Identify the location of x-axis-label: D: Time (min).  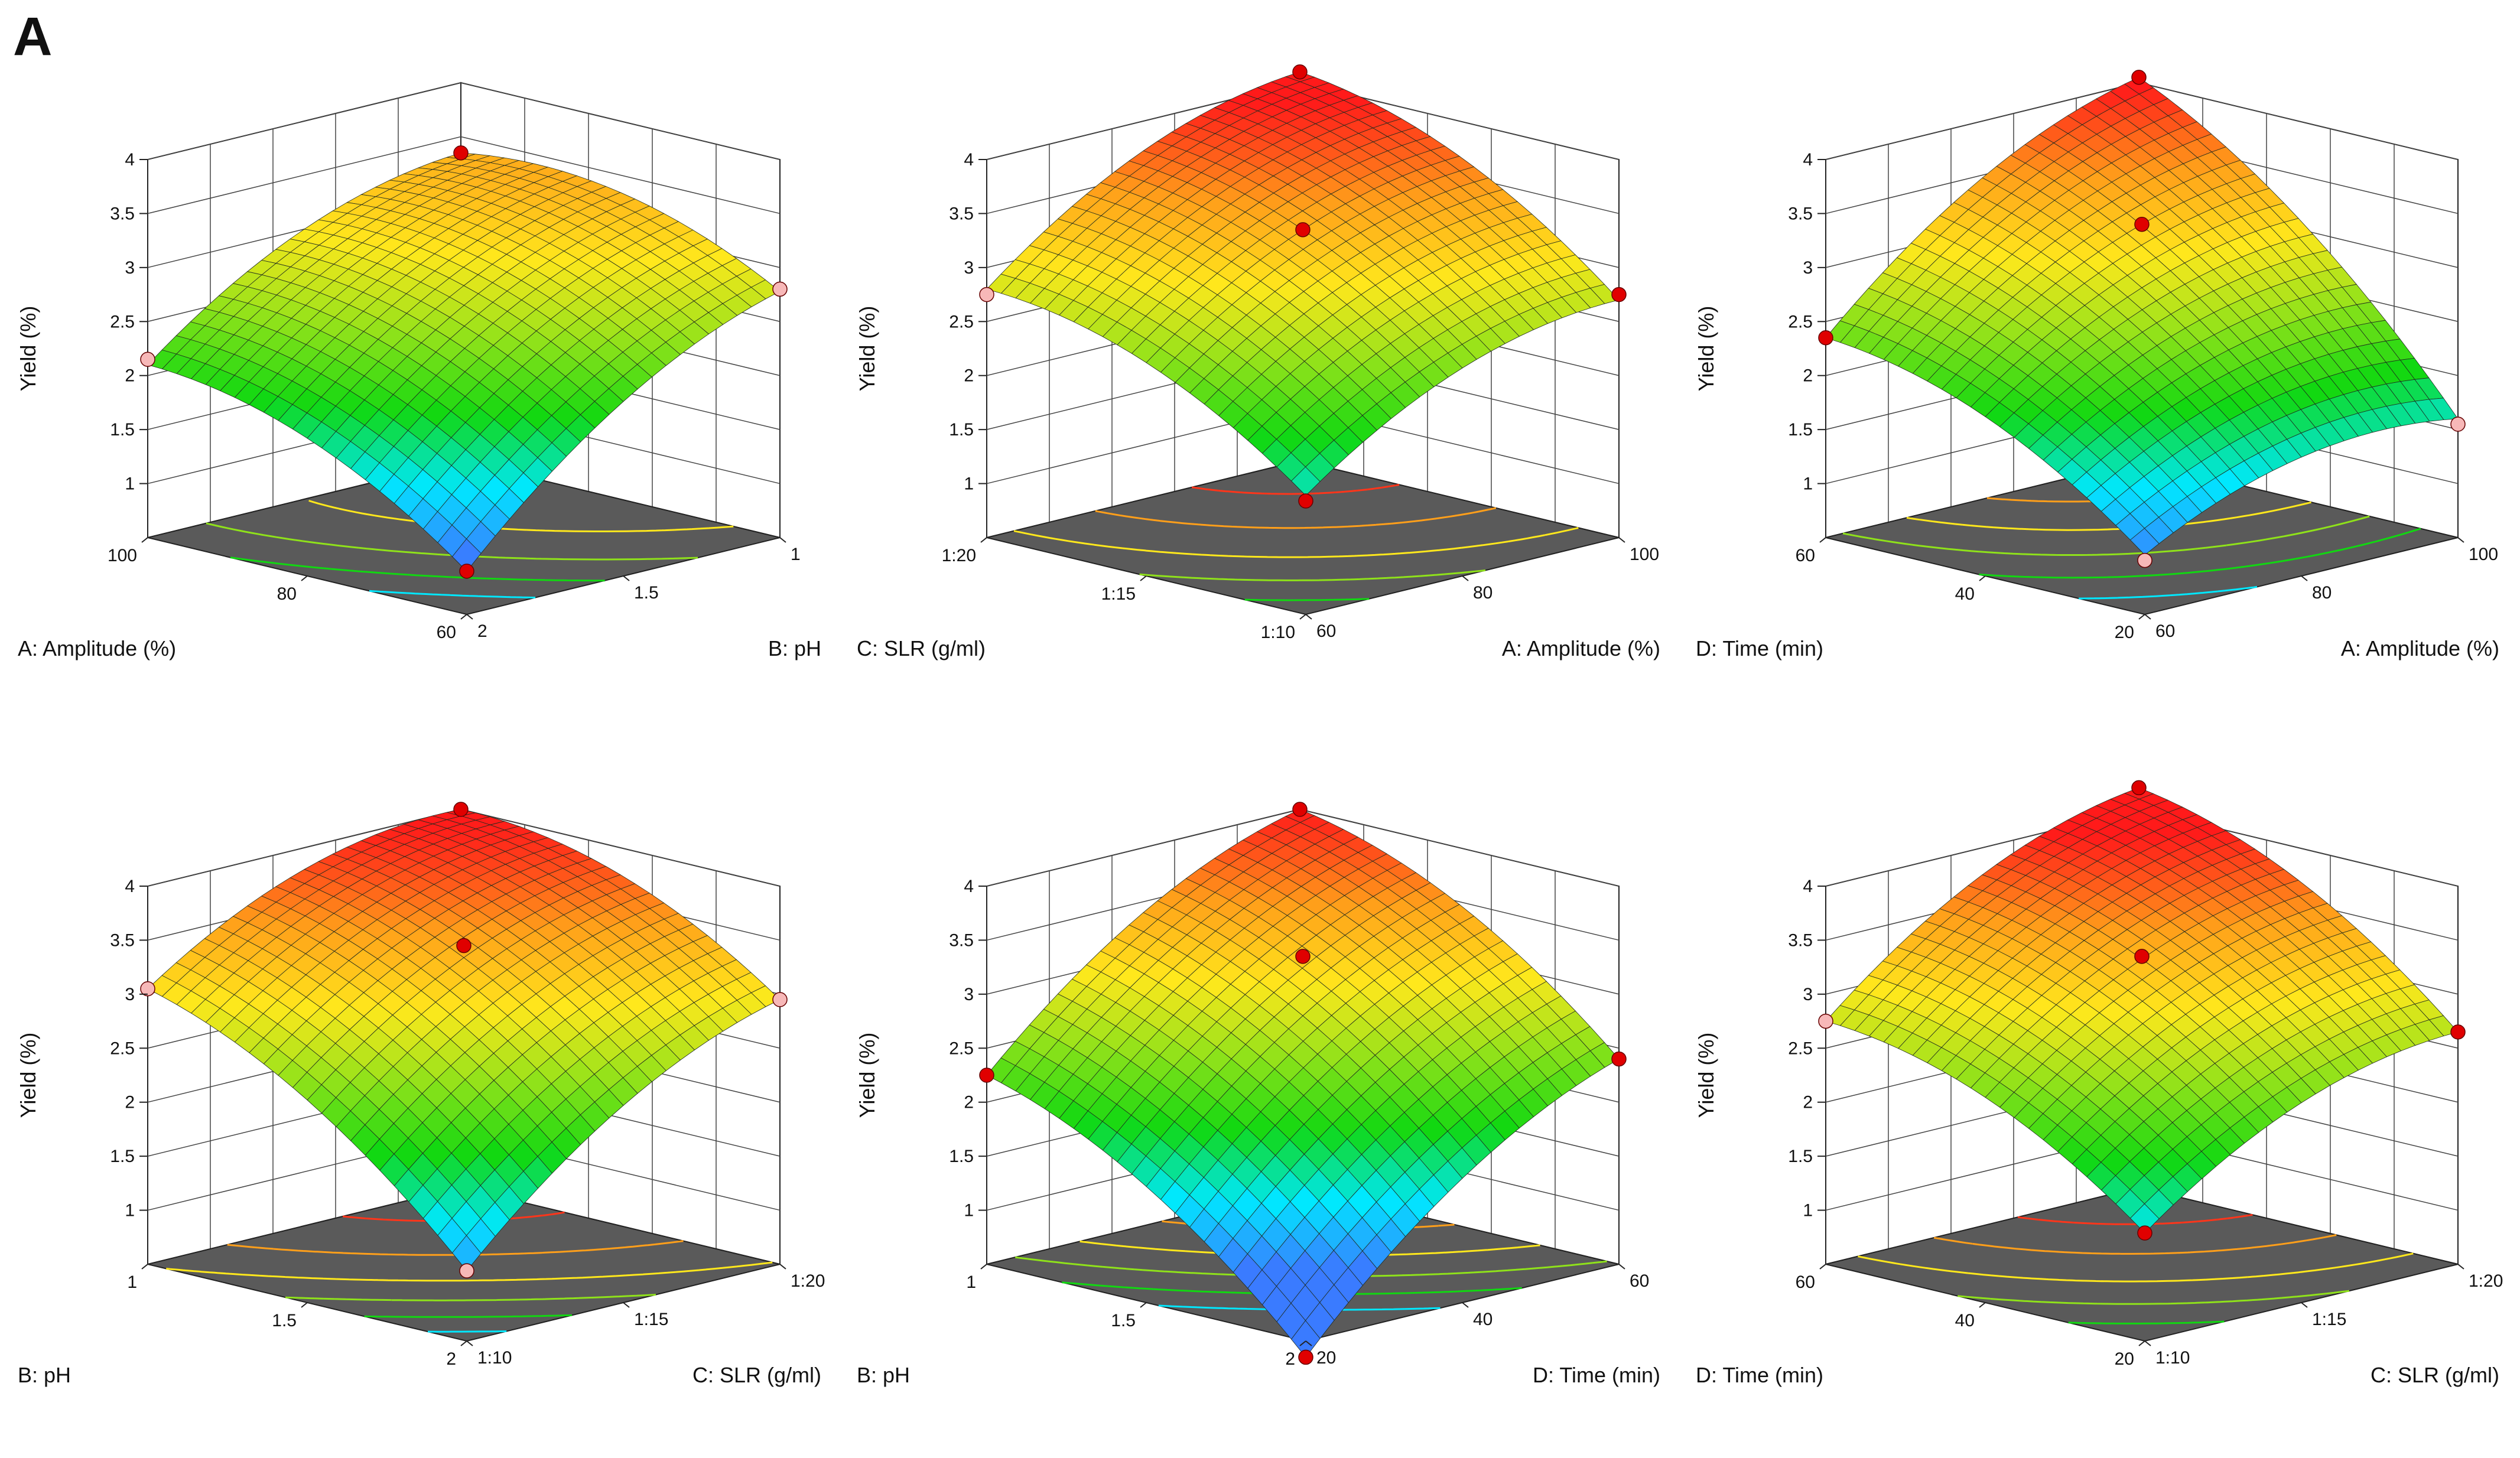
(1759, 648).